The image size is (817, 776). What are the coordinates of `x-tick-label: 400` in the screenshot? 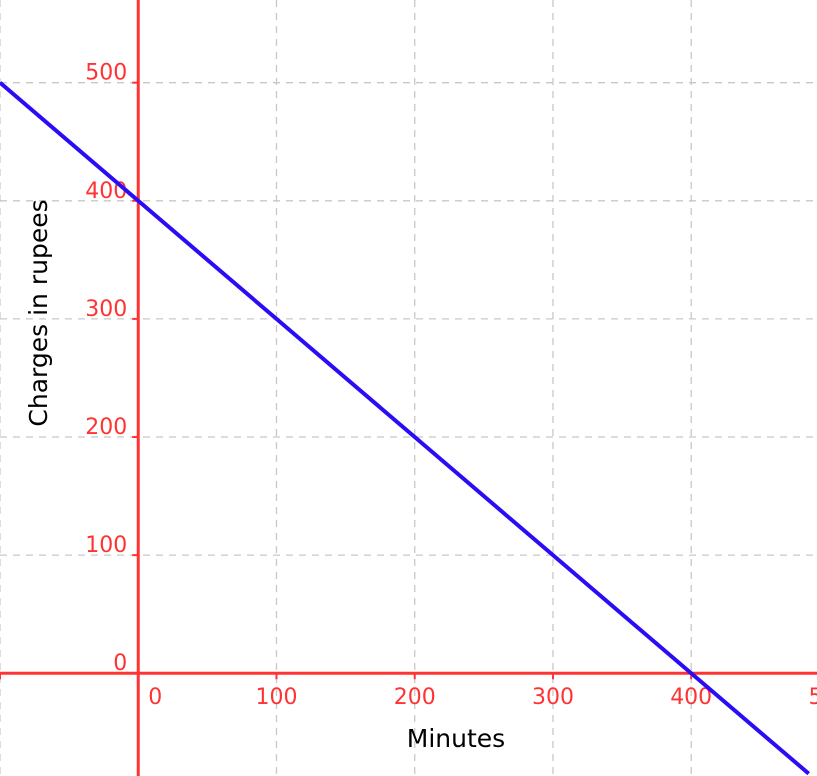 It's located at (691, 697).